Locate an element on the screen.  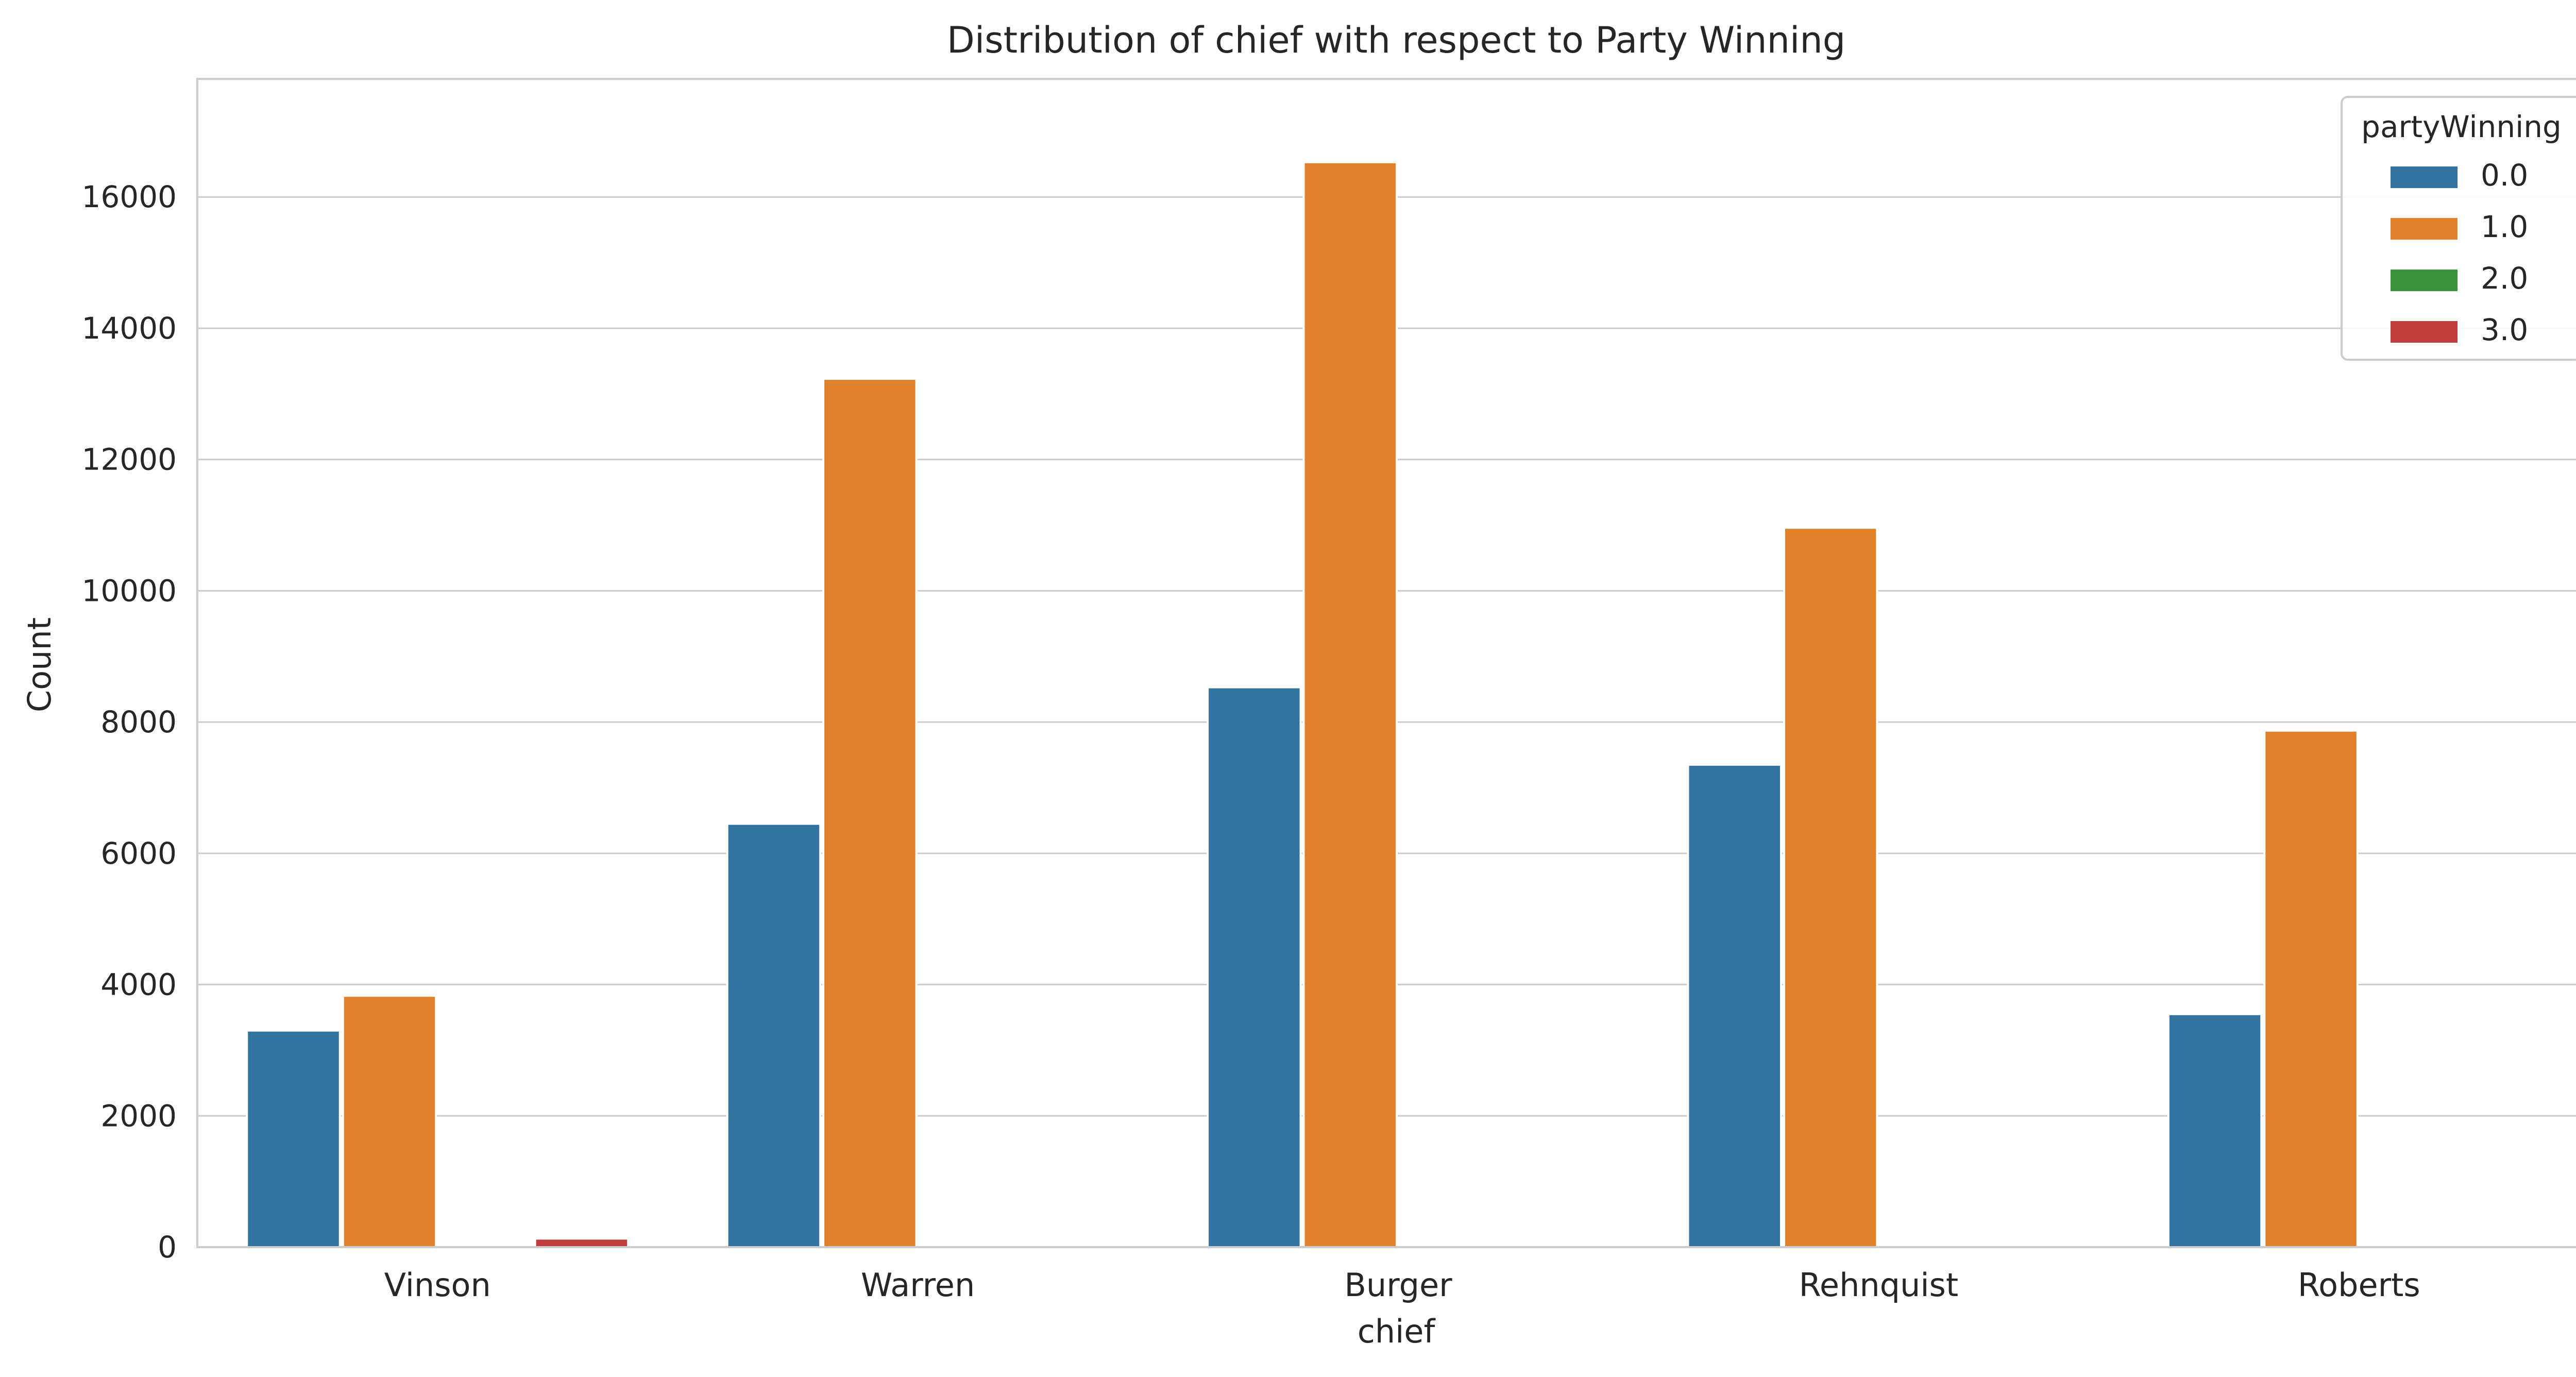
legend-label: 3.0 is located at coordinates (2504, 329).